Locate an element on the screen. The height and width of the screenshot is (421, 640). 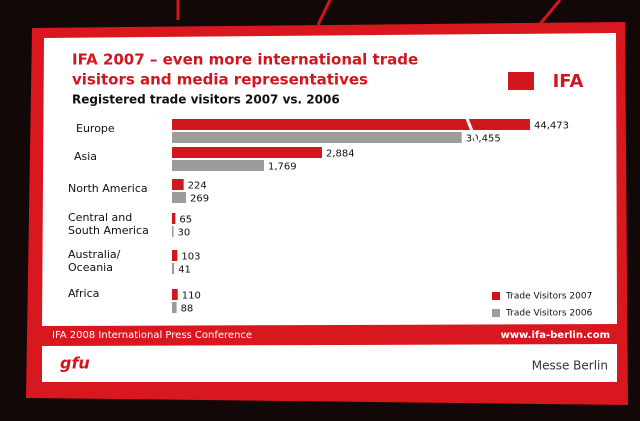
logo-box is located at coordinates (521, 81).